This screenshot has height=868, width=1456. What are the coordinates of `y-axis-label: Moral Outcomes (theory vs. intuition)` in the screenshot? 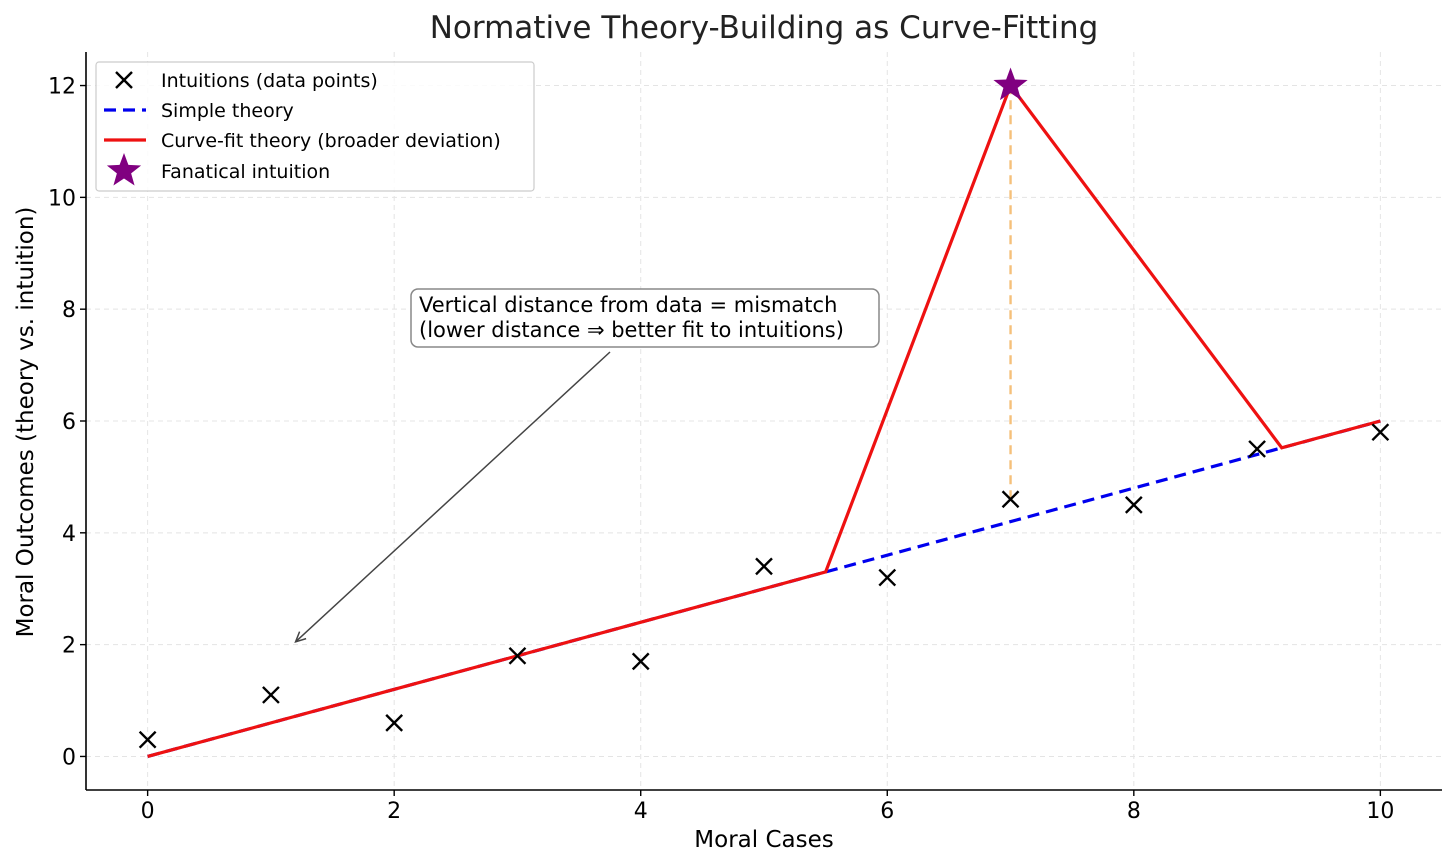 It's located at (26, 422).